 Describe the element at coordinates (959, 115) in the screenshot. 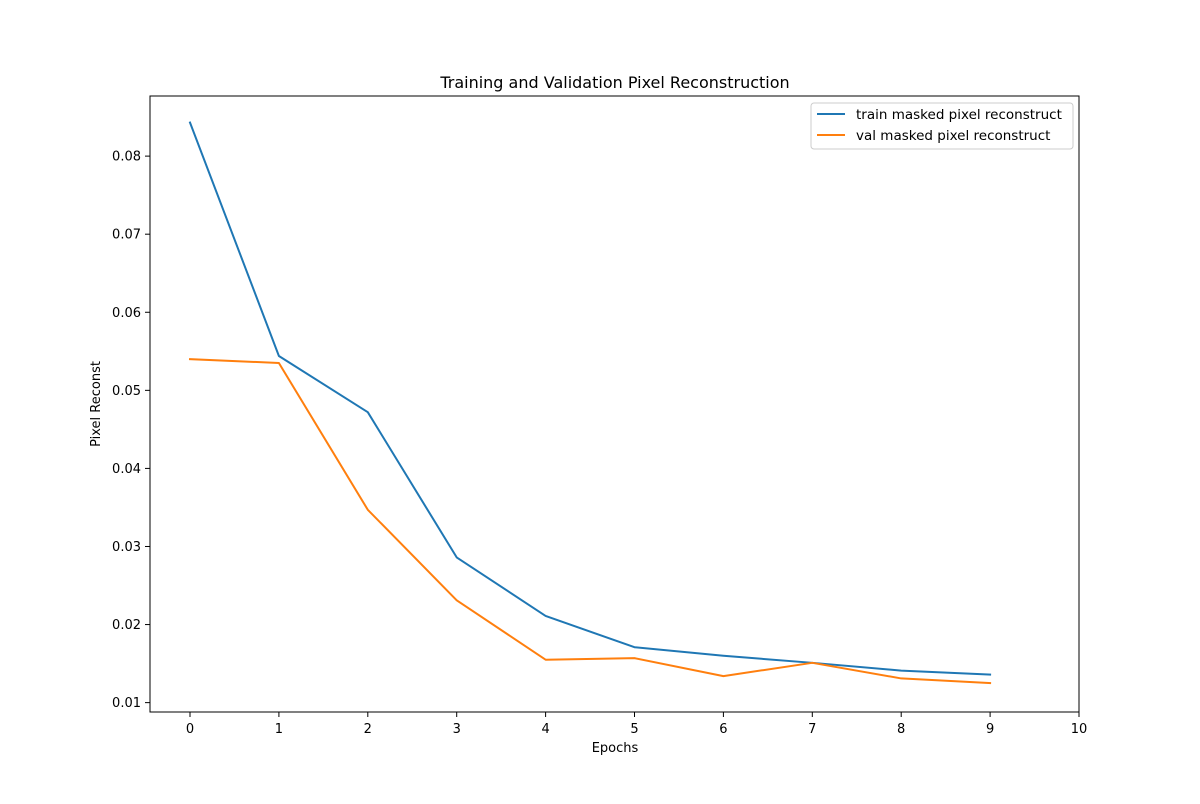

I see `legend-label-train: train masked pixel reconstruct` at that location.